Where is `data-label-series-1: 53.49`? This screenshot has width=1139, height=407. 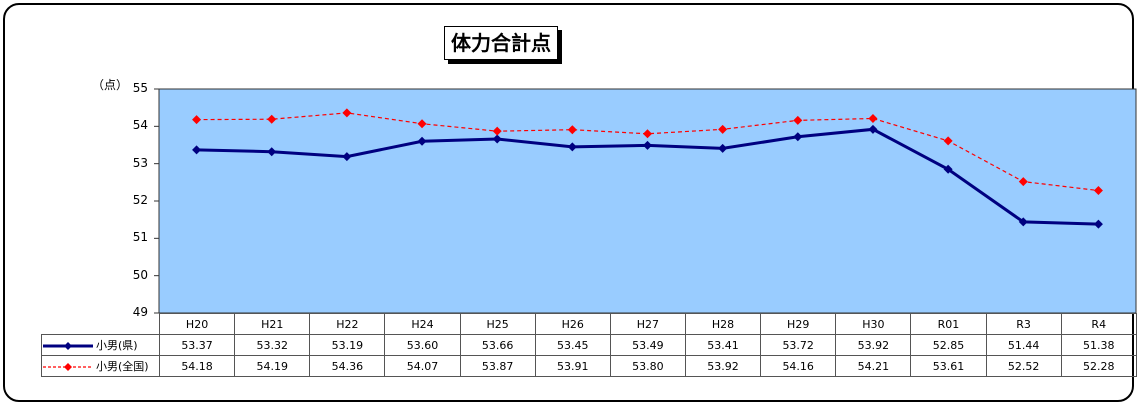 data-label-series-1: 53.49 is located at coordinates (647, 345).